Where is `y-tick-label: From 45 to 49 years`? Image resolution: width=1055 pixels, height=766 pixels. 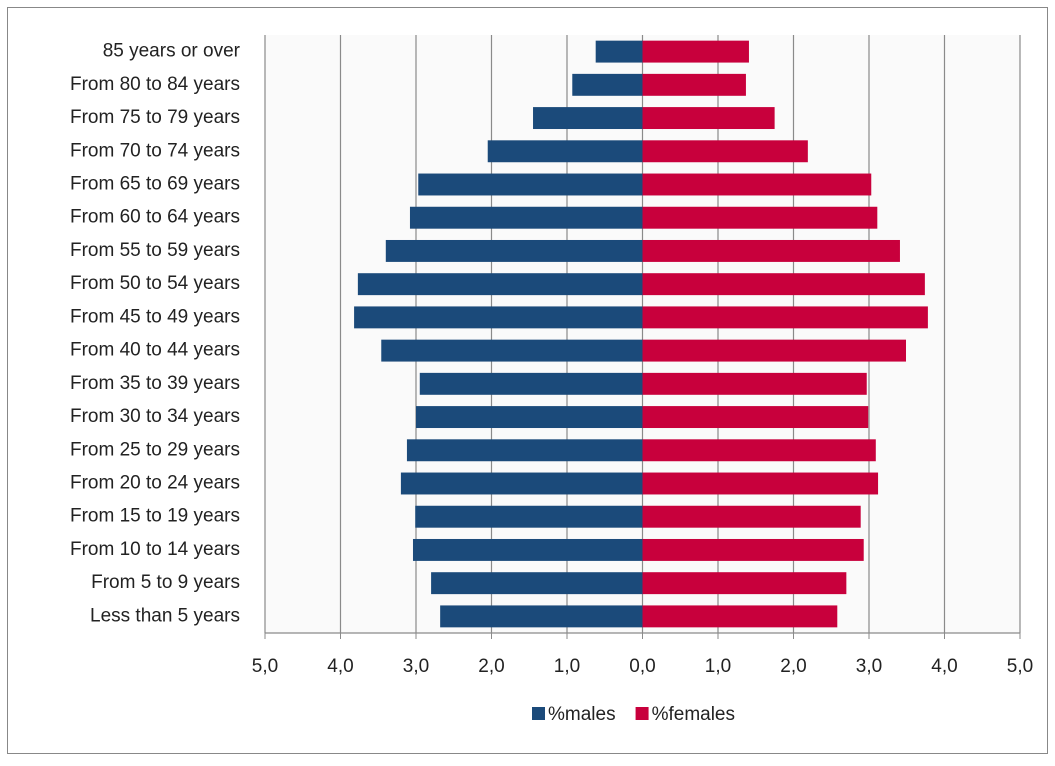 y-tick-label: From 45 to 49 years is located at coordinates (155, 316).